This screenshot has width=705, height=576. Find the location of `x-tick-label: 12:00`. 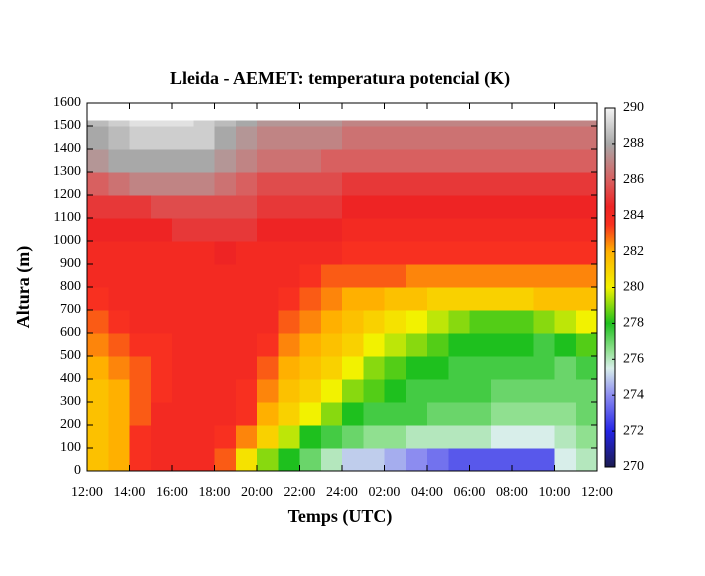

x-tick-label: 12:00 is located at coordinates (597, 492).